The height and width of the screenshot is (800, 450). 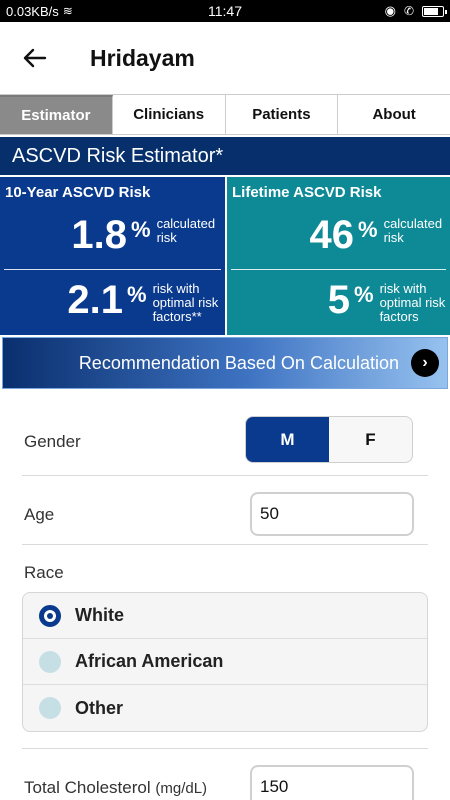 I want to click on lifetime-calculated-label: calculated risk, so click(x=413, y=231).